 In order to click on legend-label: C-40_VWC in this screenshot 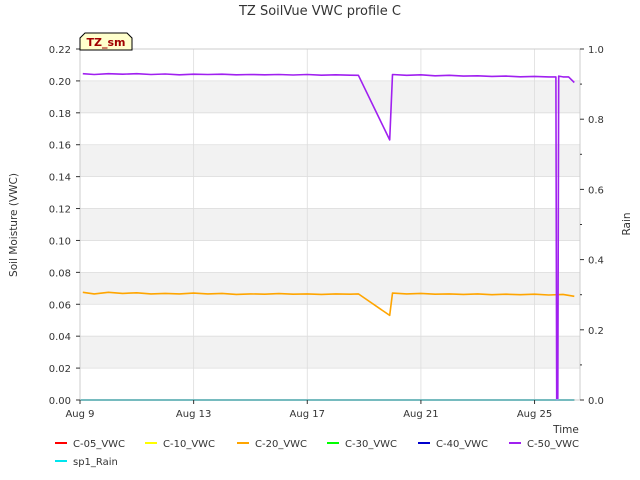, I will do `click(462, 444)`.